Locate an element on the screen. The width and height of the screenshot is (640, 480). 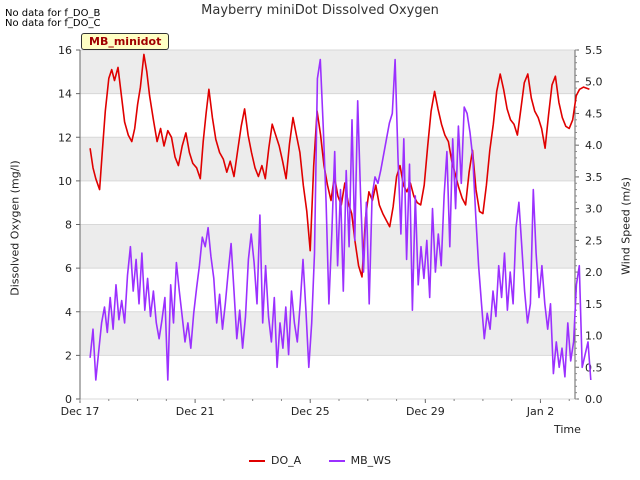
legend-item-do-a: DO_A is located at coordinates (275, 460).